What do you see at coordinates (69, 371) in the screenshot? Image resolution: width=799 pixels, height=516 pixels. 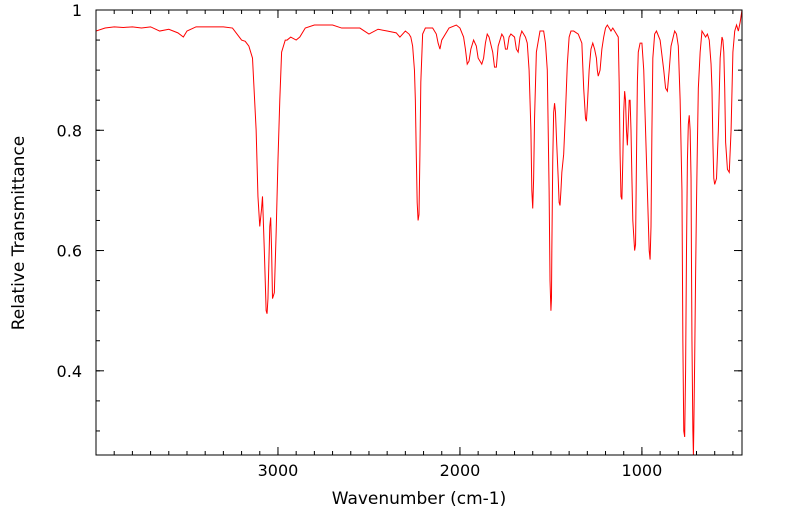 I see `y-tick-label: 0.4` at bounding box center [69, 371].